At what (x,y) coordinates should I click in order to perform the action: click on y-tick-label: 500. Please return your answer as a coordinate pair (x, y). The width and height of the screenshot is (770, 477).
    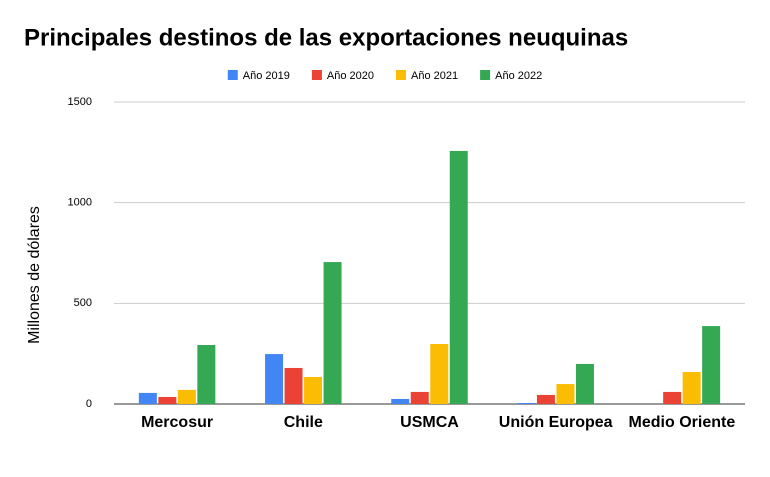
    Looking at the image, I should click on (83, 303).